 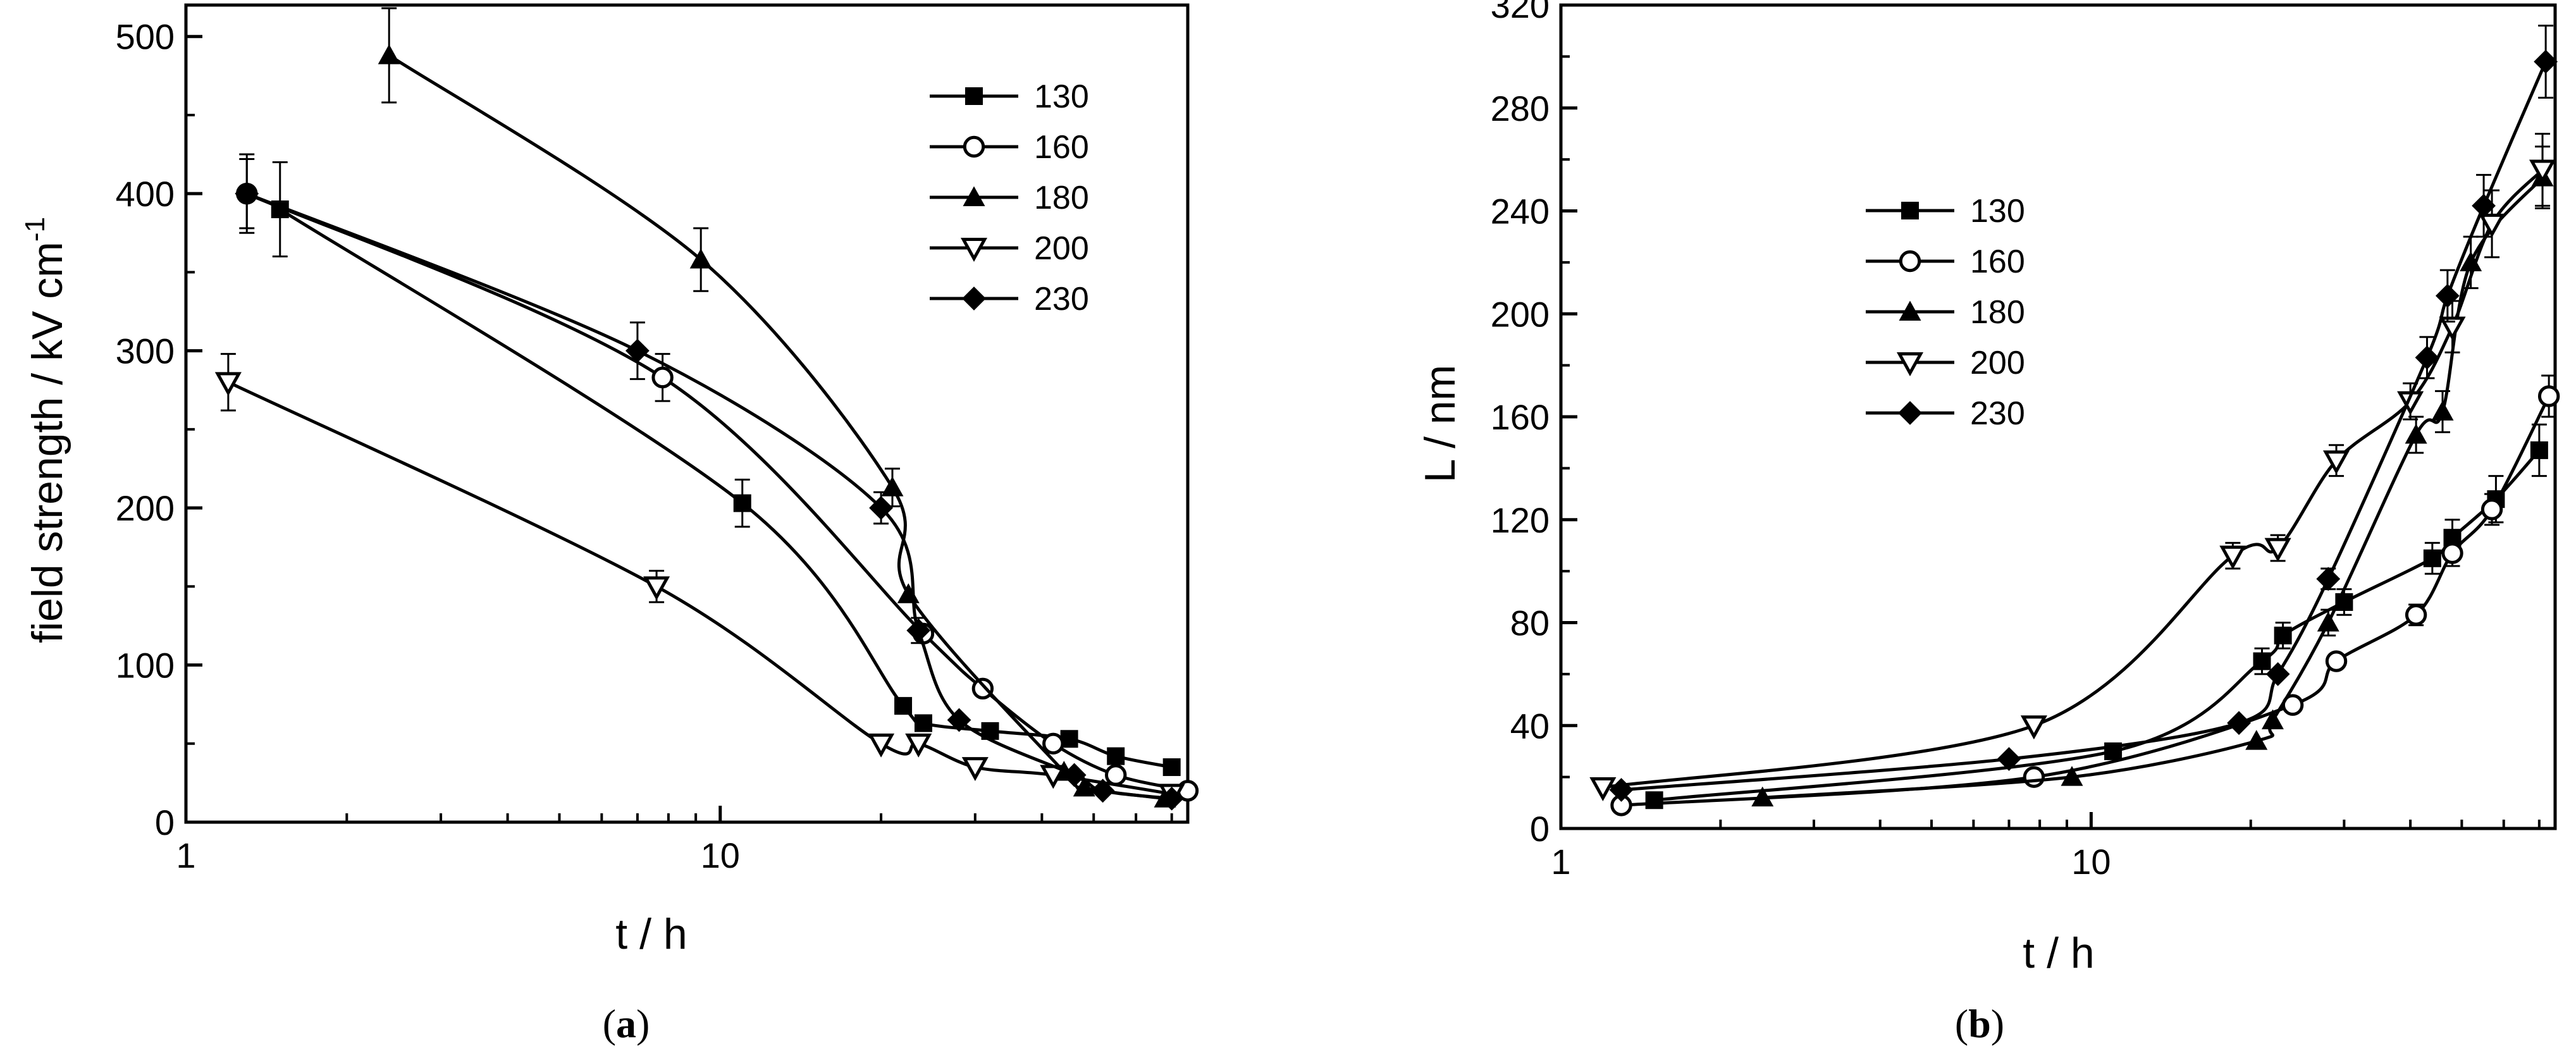 I want to click on panel-a-y-axis-title: field strength / kV cm-1, so click(x=45, y=430).